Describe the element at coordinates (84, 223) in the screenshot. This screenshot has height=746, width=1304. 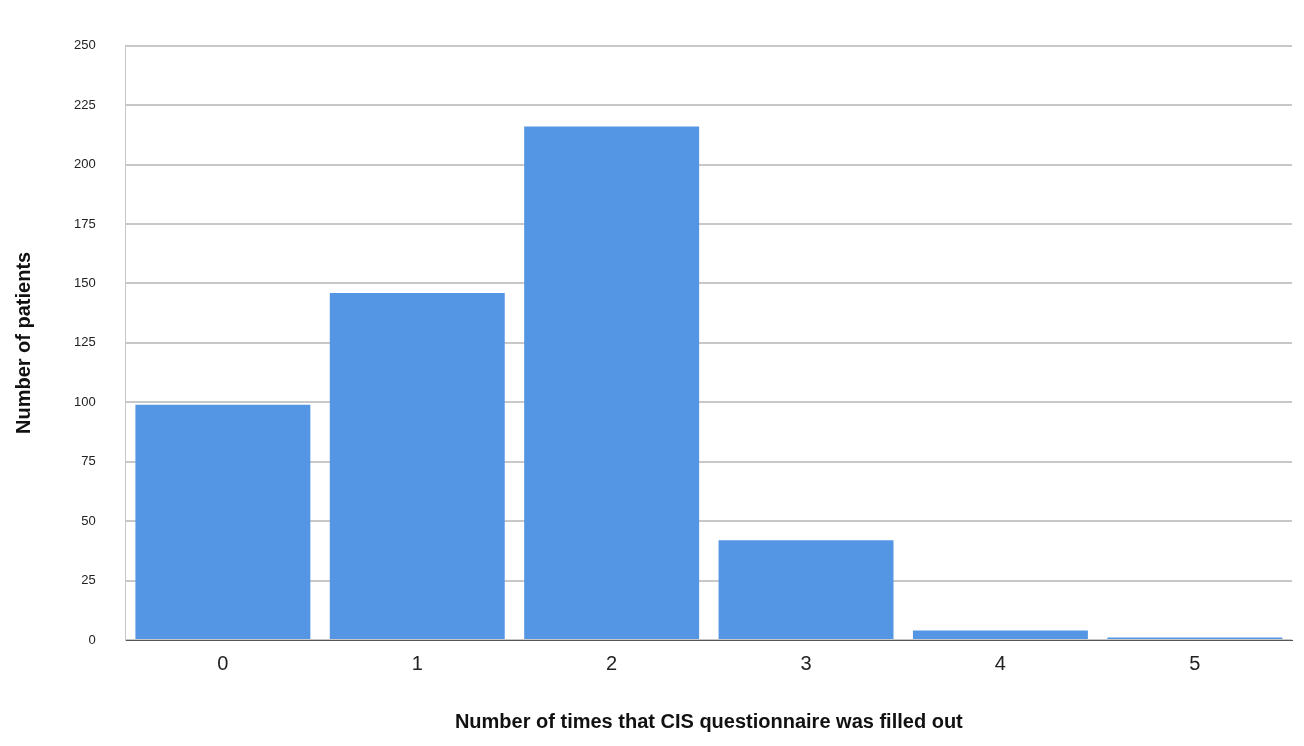
I see `y-tick-label: 175` at that location.